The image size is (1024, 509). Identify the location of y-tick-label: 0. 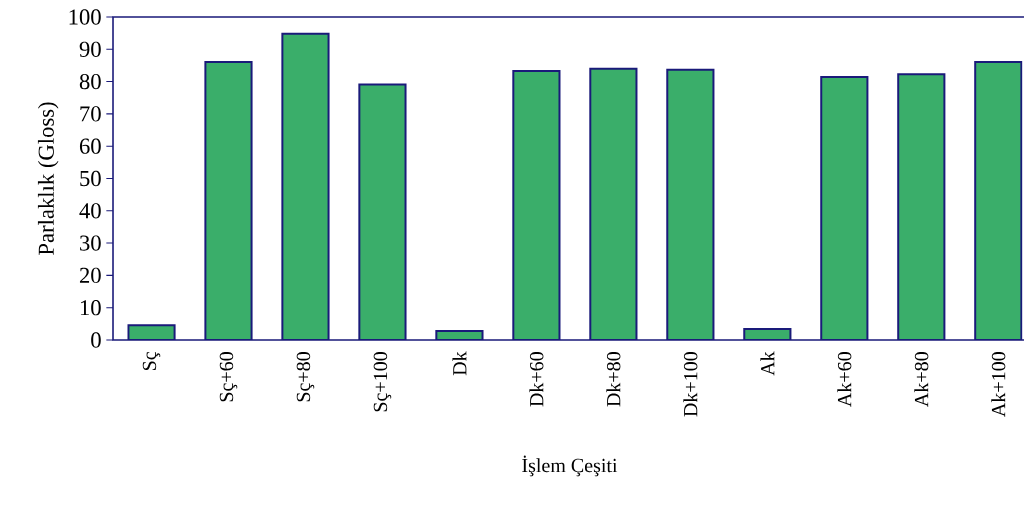
(96, 340).